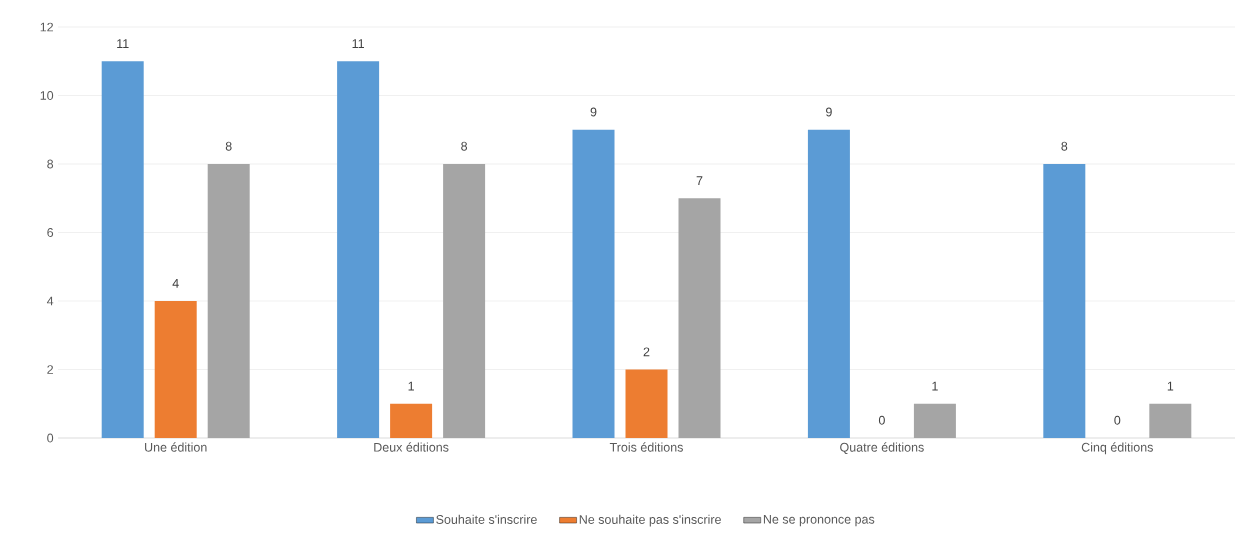 The width and height of the screenshot is (1235, 533). Describe the element at coordinates (650, 520) in the screenshot. I see `legend-label: Ne souhaite pas s'inscrire` at that location.